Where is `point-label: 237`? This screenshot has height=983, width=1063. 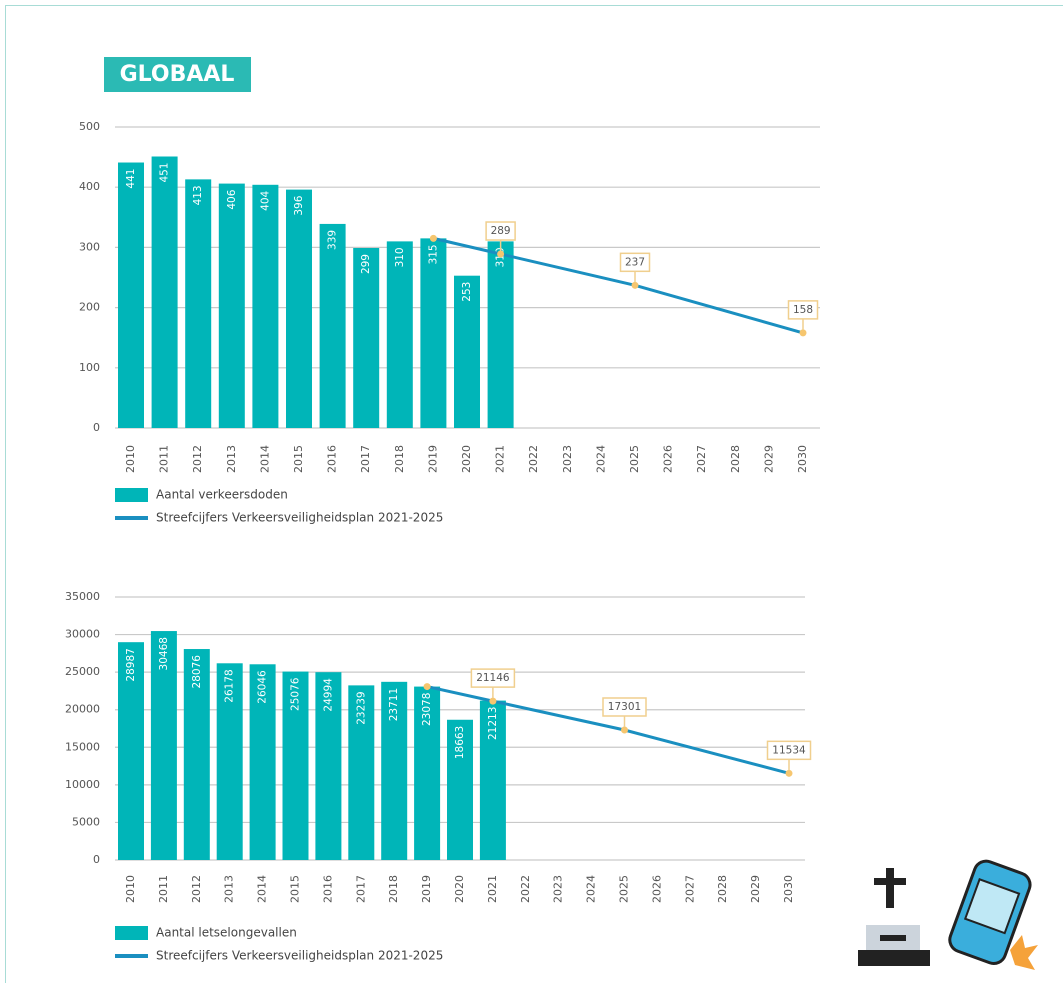 point-label: 237 is located at coordinates (635, 262).